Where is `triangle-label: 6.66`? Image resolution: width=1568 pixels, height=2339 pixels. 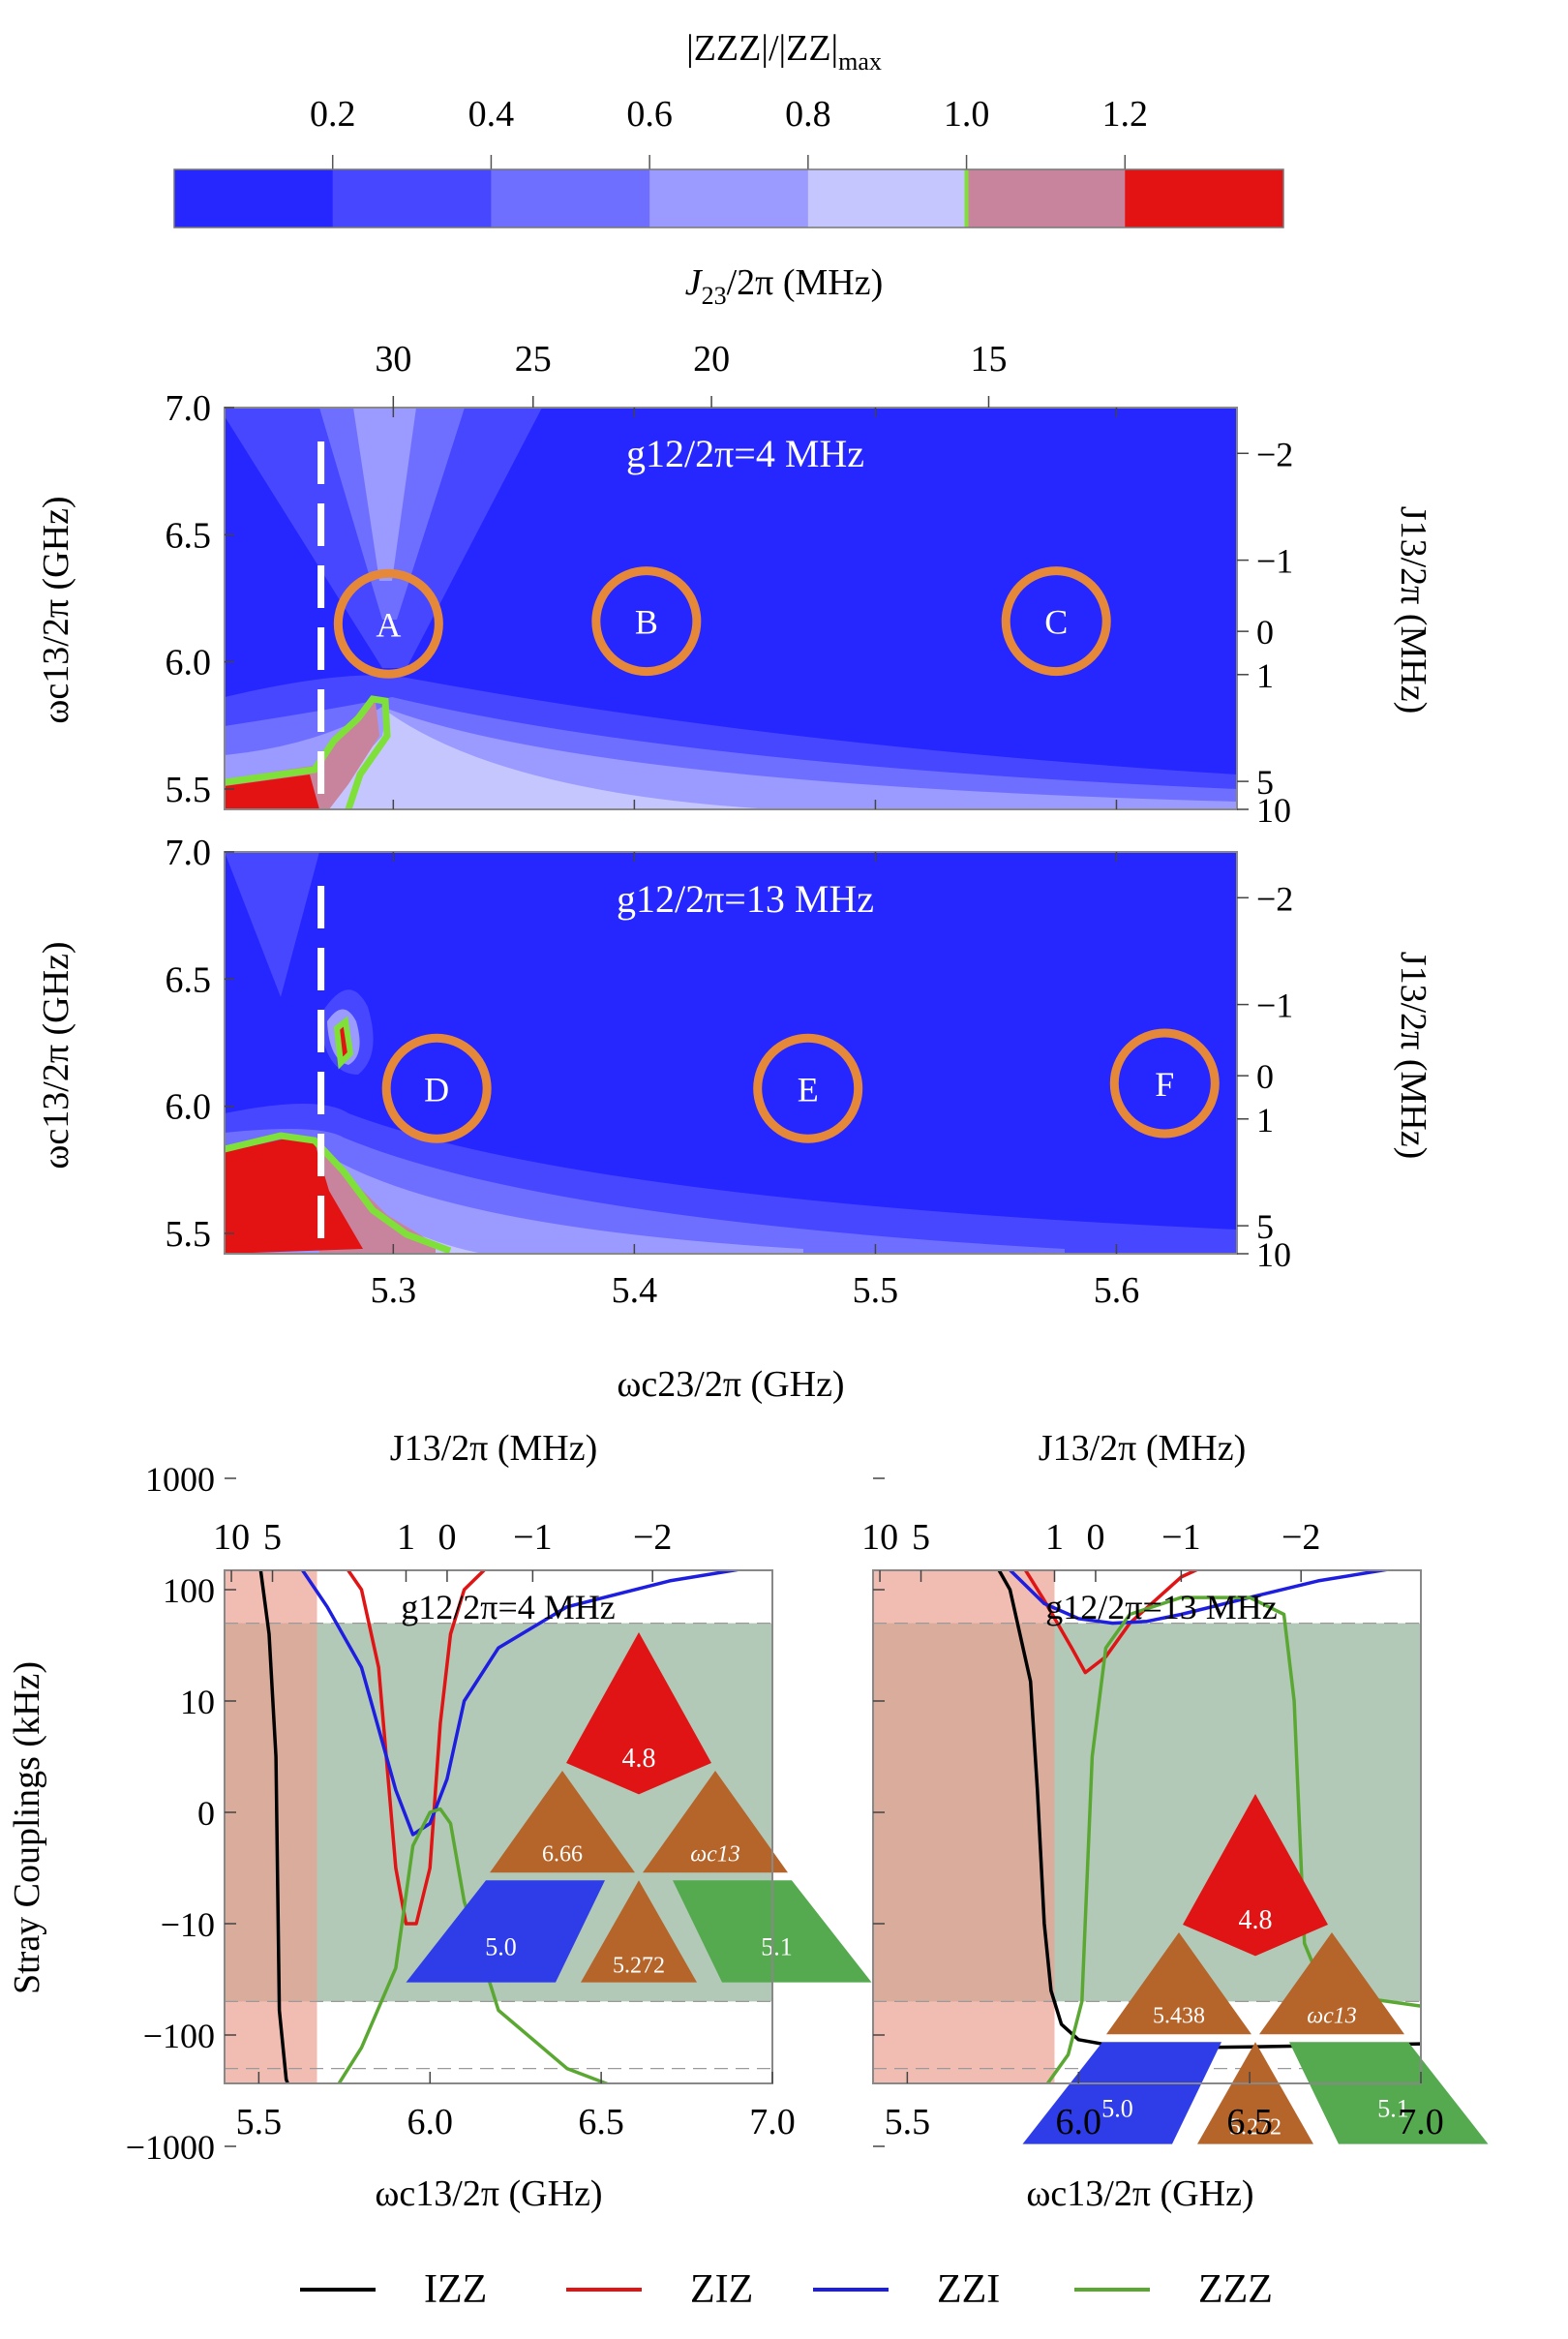
triangle-label: 6.66 is located at coordinates (562, 1854).